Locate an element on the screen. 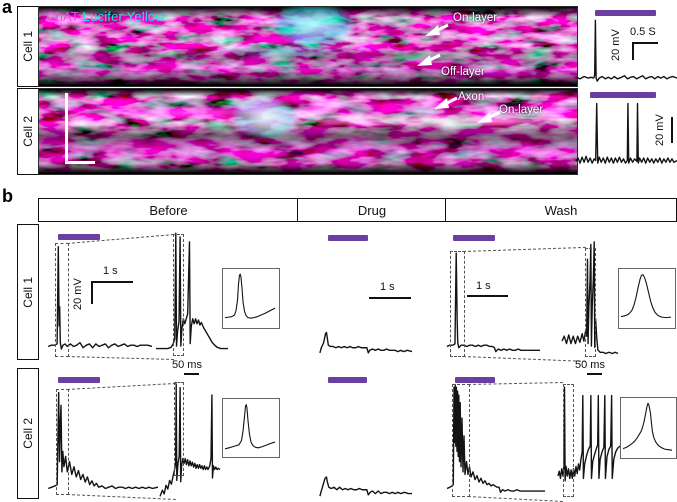  cell2-wash-zoom-trace is located at coordinates (589, 440).